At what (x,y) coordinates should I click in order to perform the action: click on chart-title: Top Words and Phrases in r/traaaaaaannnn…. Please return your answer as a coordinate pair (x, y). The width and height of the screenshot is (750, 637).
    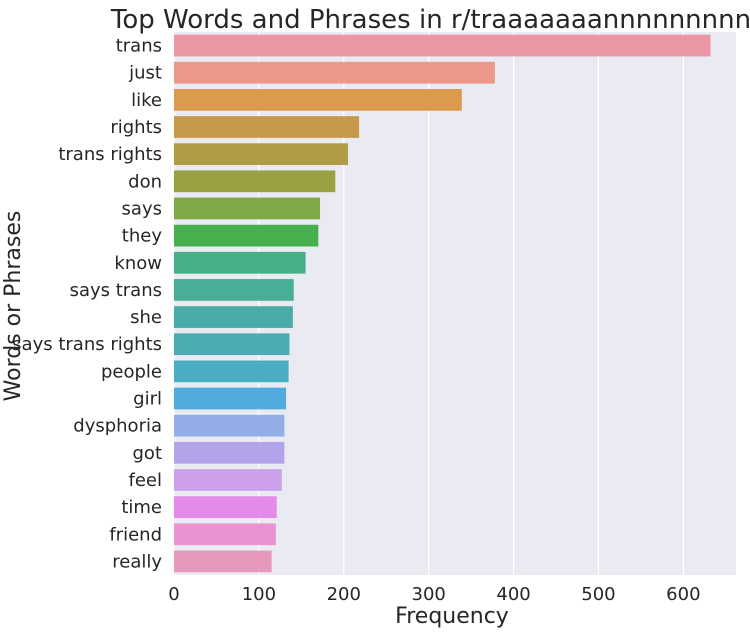
    Looking at the image, I should click on (430, 20).